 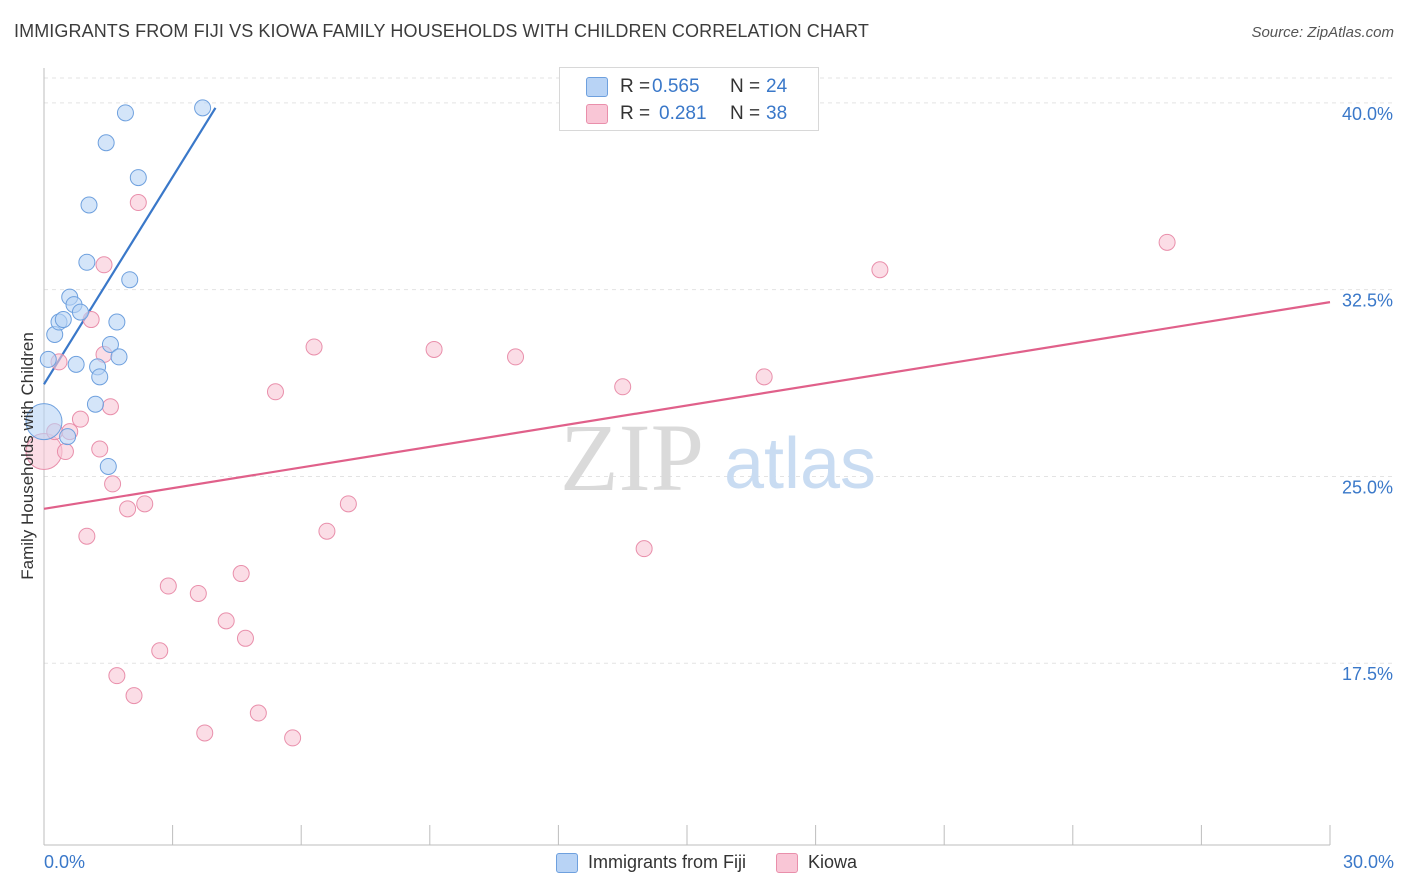 What do you see at coordinates (1367, 674) in the screenshot?
I see `y-tick-label: 17.5%` at bounding box center [1367, 674].